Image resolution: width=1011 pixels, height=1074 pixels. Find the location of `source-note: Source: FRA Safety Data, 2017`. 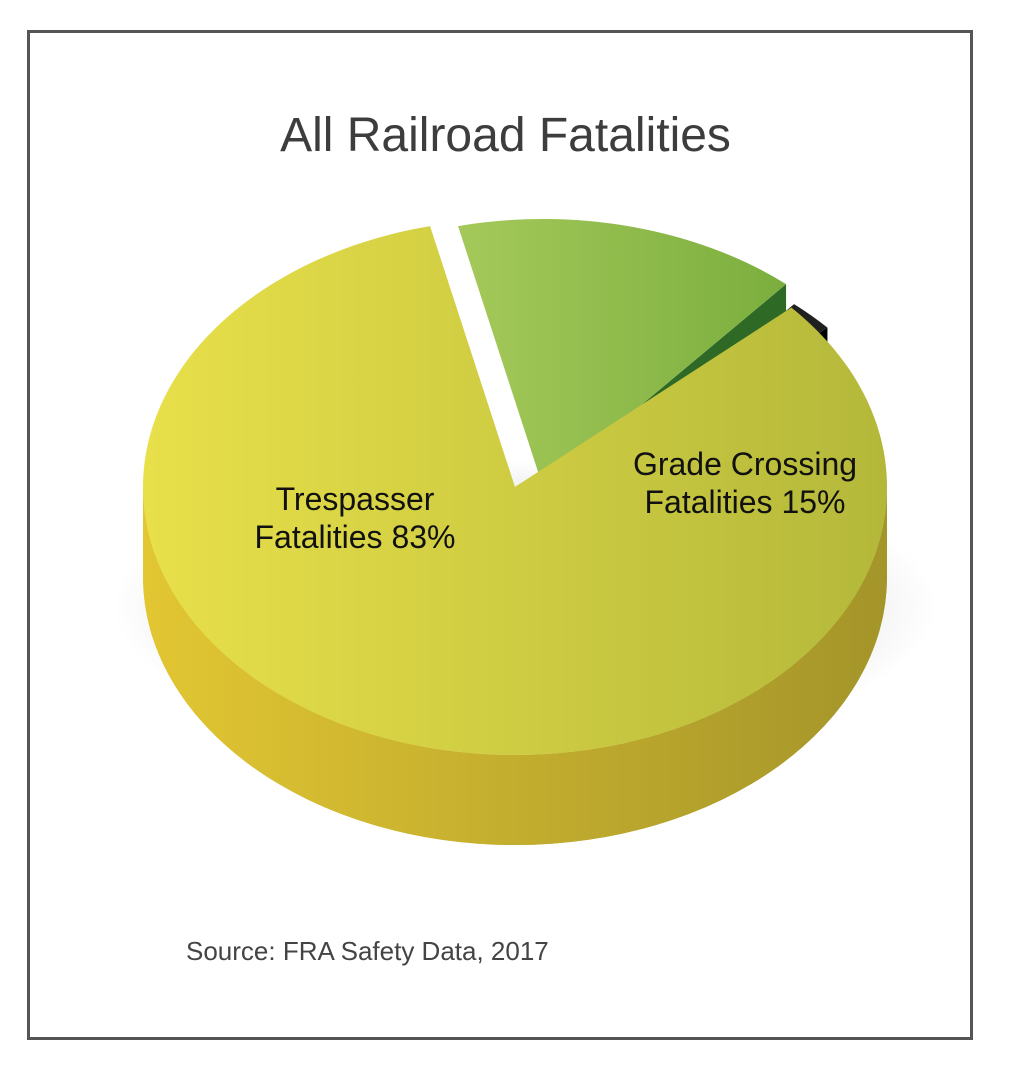

source-note: Source: FRA Safety Data, 2017 is located at coordinates (367, 951).